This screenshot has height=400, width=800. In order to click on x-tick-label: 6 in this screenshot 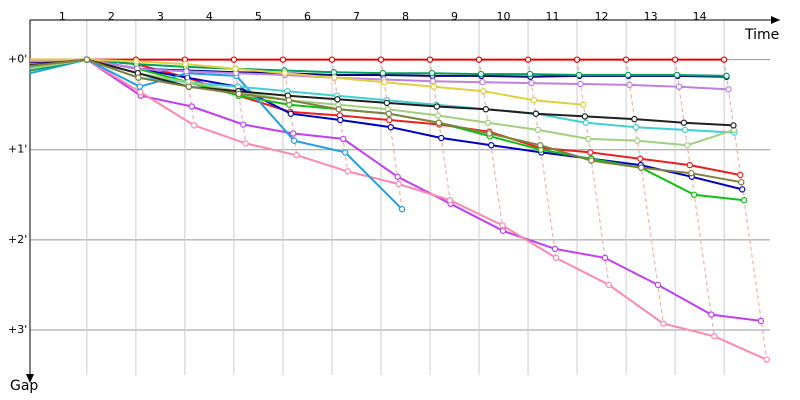, I will do `click(307, 16)`.